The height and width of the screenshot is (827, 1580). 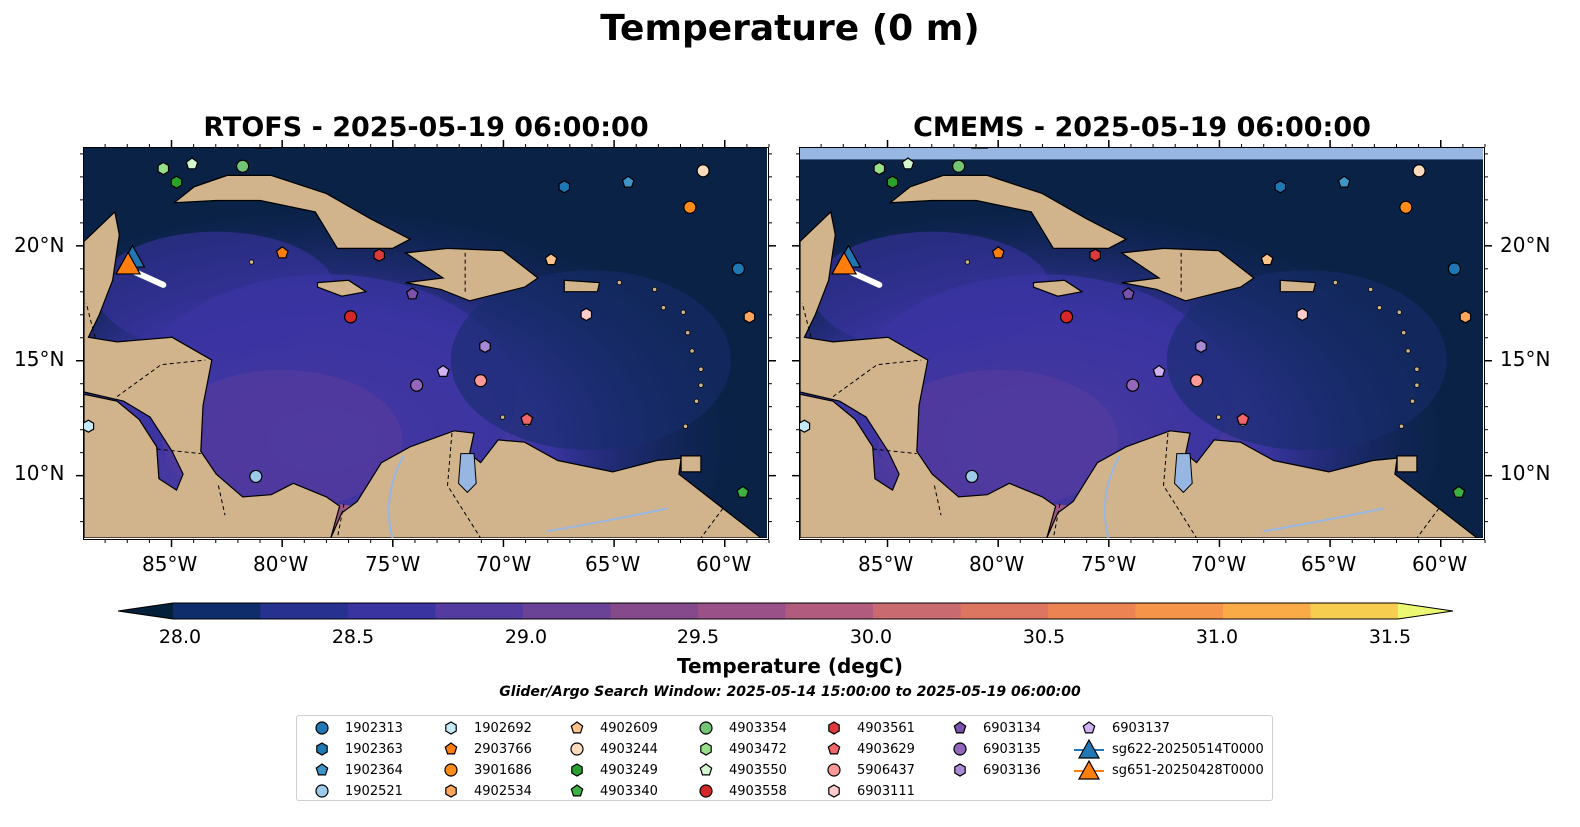 I want to click on lon-tick-label: 85°W, so click(x=170, y=564).